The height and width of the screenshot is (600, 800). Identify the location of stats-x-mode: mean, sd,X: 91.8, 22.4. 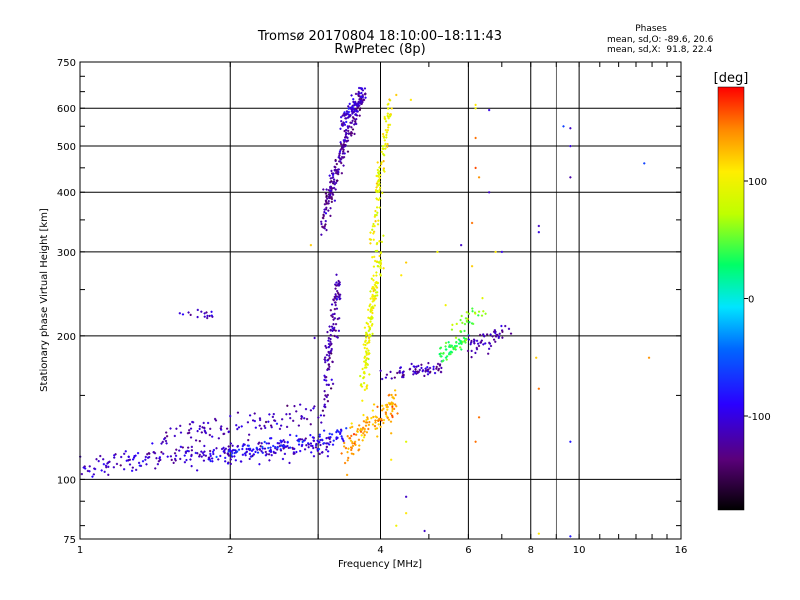
(660, 50).